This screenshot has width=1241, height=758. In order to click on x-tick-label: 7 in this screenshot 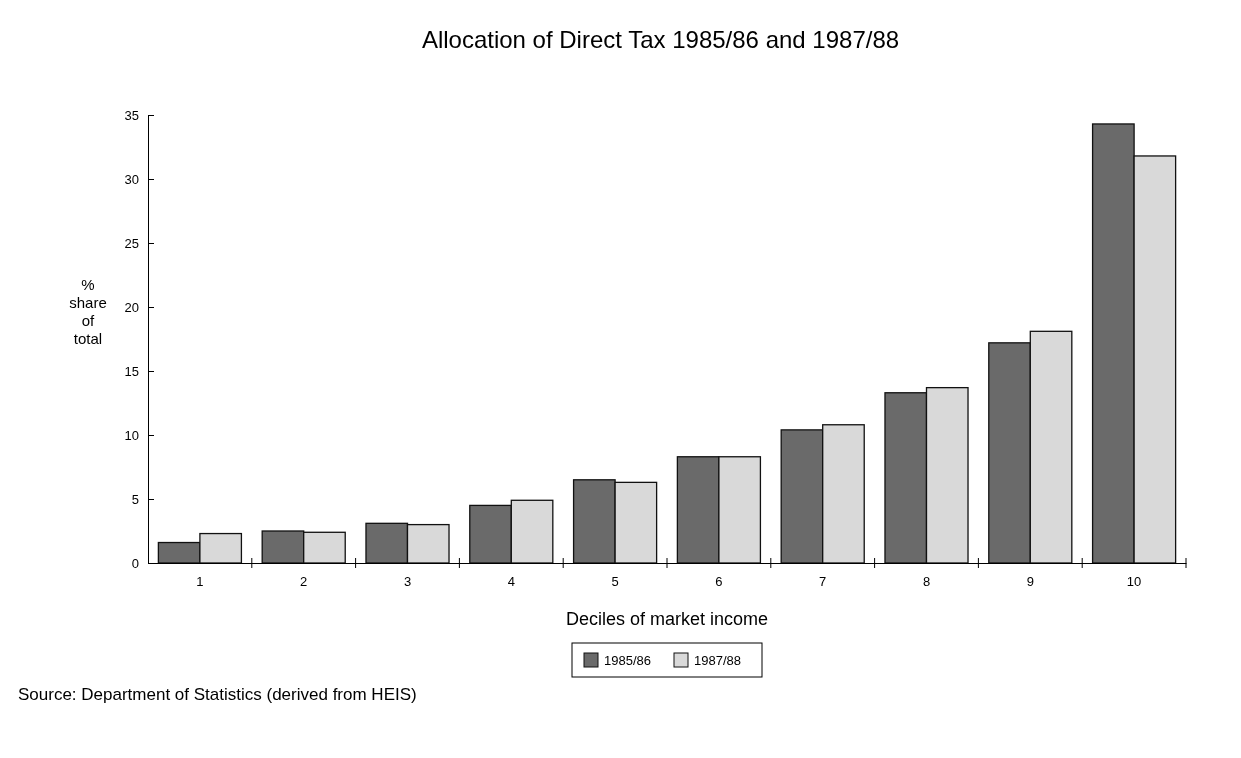, I will do `click(823, 582)`.